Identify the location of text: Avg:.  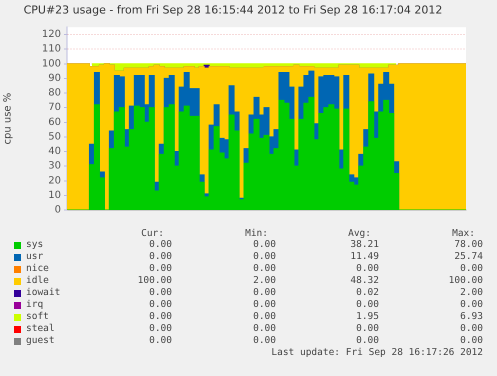
(359, 234).